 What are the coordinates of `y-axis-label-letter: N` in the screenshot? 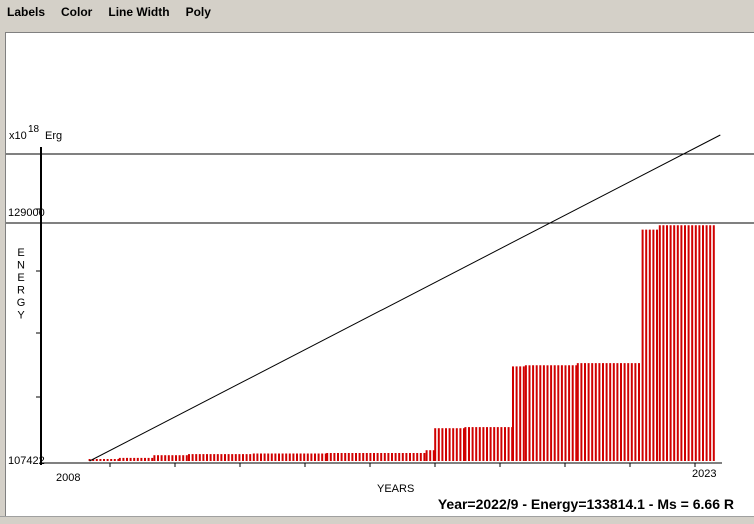 It's located at (21, 266).